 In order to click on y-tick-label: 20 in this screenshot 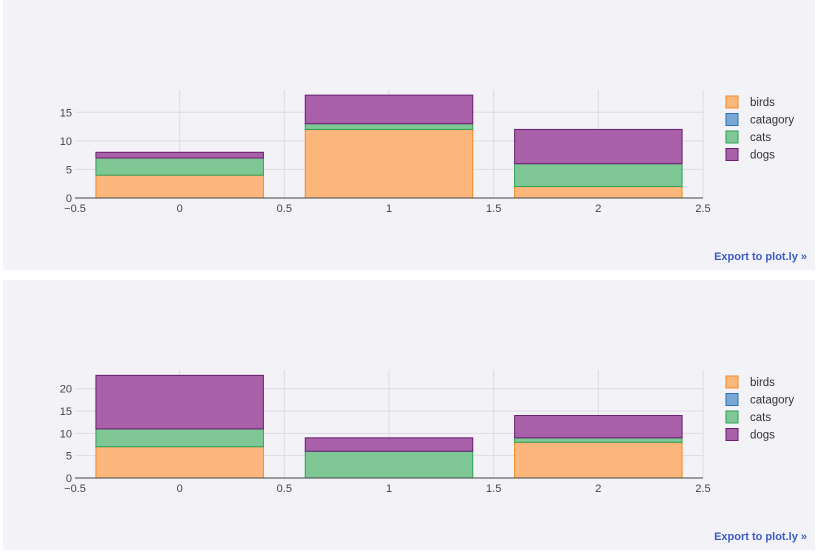, I will do `click(66, 390)`.